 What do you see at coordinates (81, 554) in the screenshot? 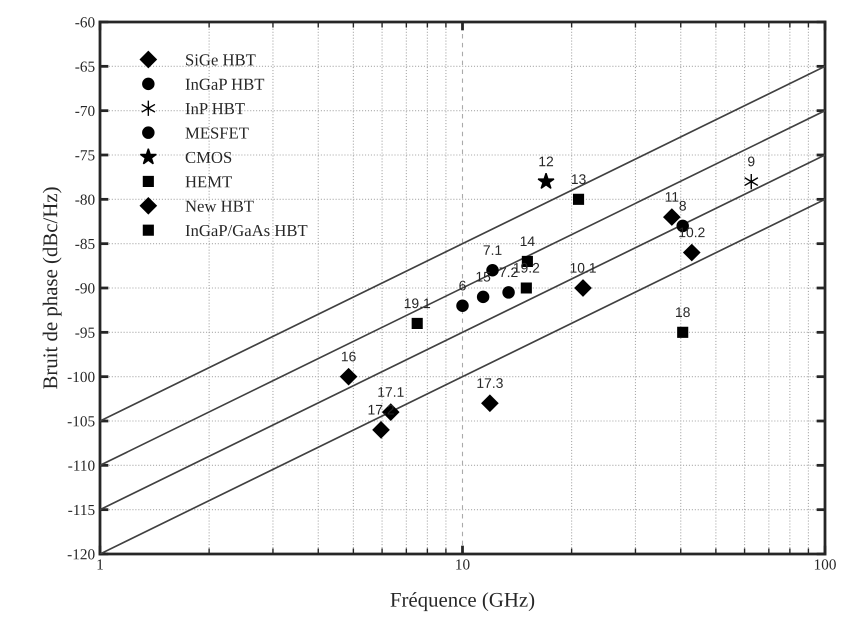
I see `y-tick-label: -120` at bounding box center [81, 554].